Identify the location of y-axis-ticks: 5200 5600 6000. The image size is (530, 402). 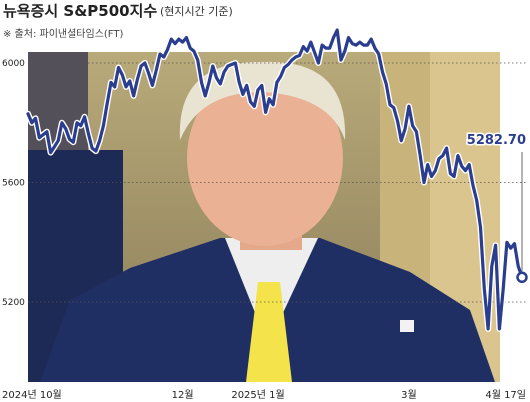
(13, 183).